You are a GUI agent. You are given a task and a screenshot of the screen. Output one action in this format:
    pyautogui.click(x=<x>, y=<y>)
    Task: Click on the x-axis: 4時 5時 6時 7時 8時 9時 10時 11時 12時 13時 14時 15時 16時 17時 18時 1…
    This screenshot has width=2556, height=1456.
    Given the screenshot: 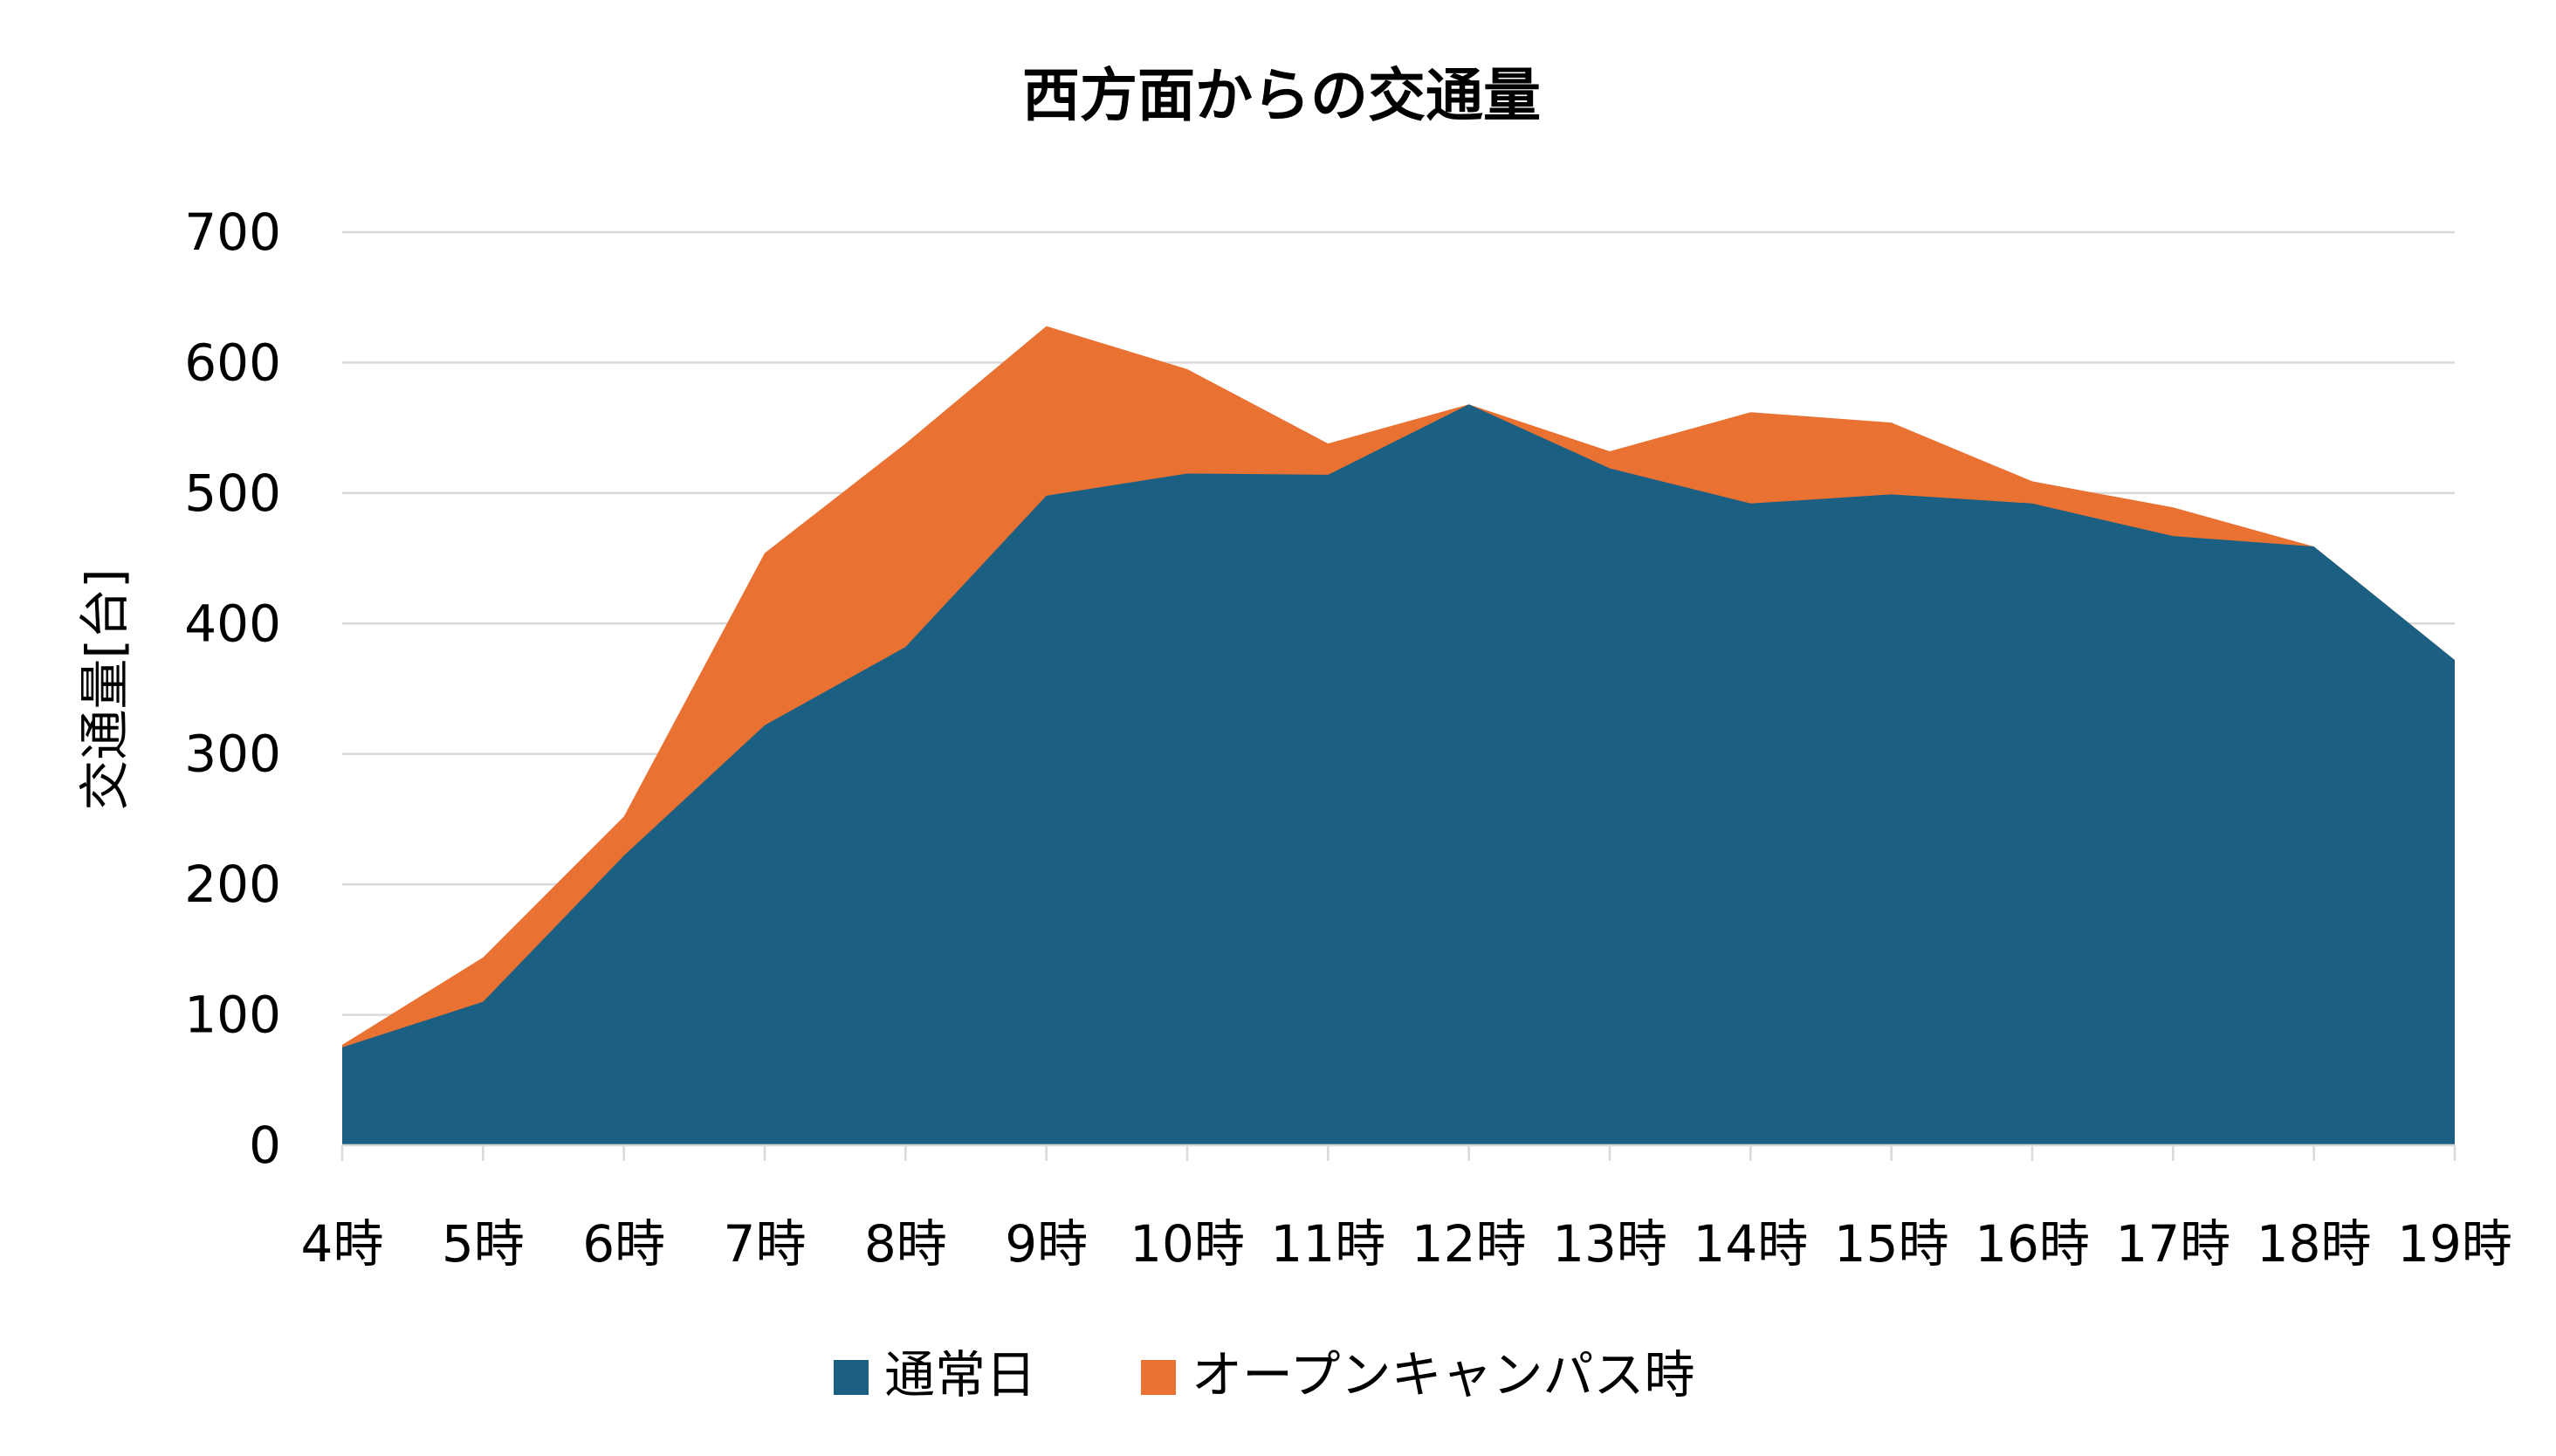 What is the action you would take?
    pyautogui.click(x=1407, y=1209)
    